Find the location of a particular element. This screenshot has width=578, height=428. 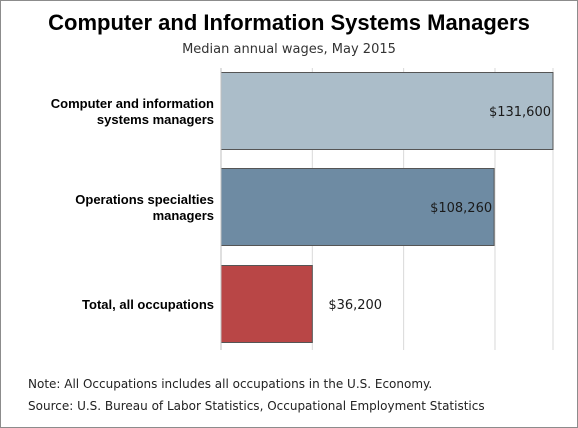

value-label: $36,200 is located at coordinates (355, 305).